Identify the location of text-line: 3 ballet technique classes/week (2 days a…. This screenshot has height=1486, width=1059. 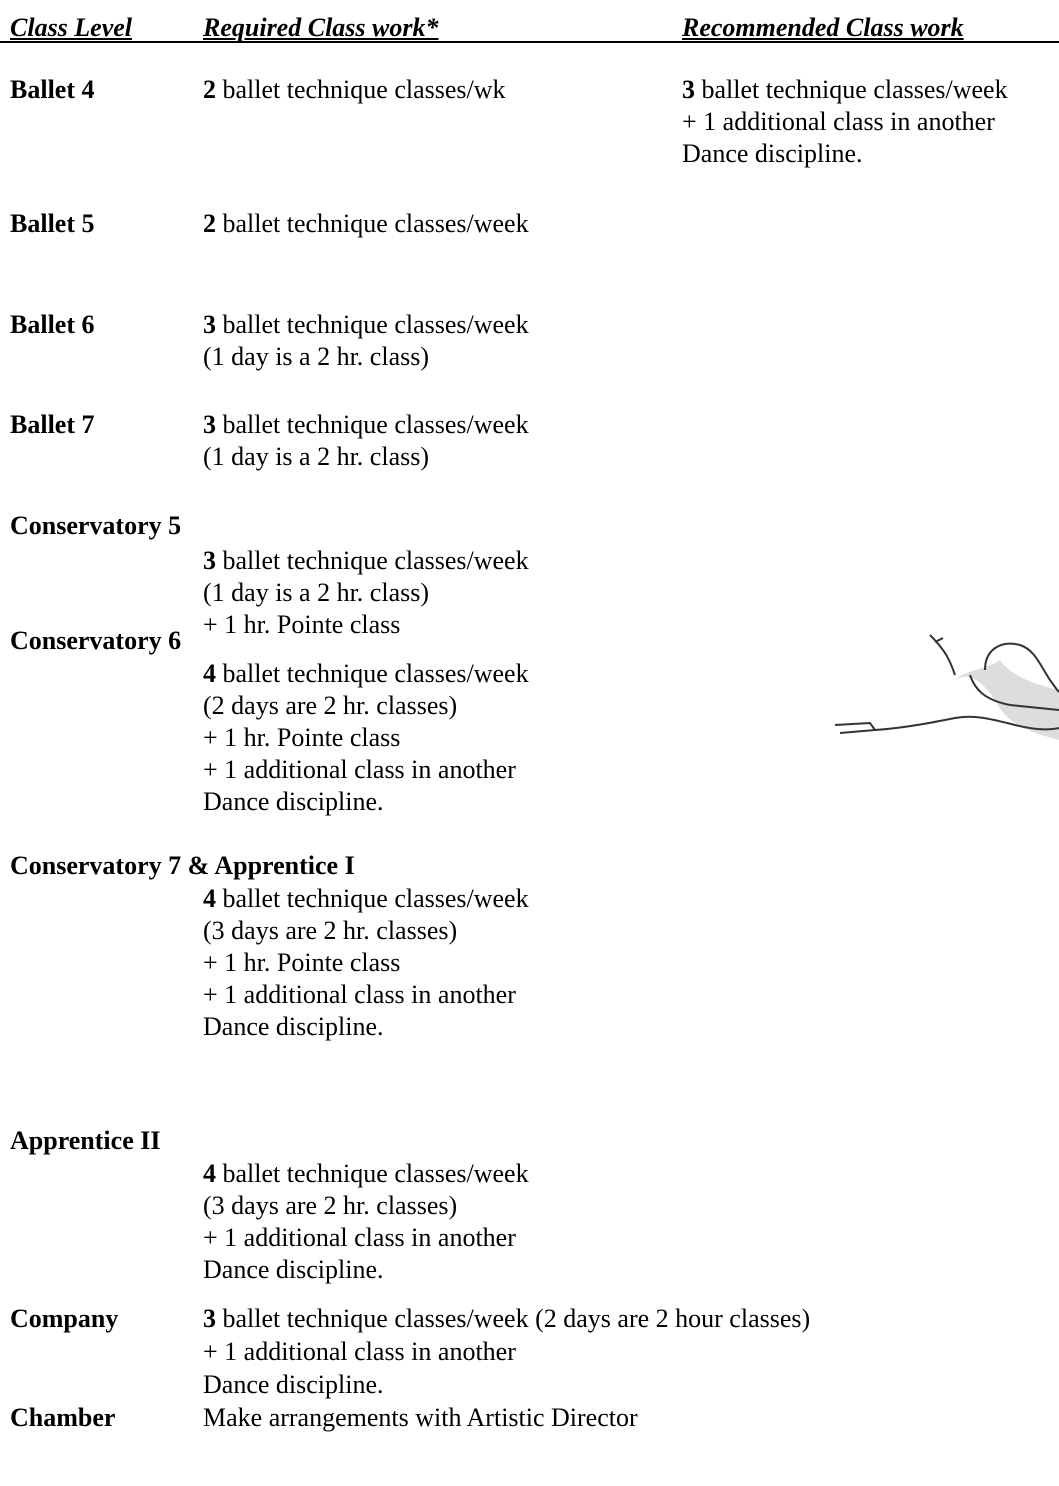
(506, 1319).